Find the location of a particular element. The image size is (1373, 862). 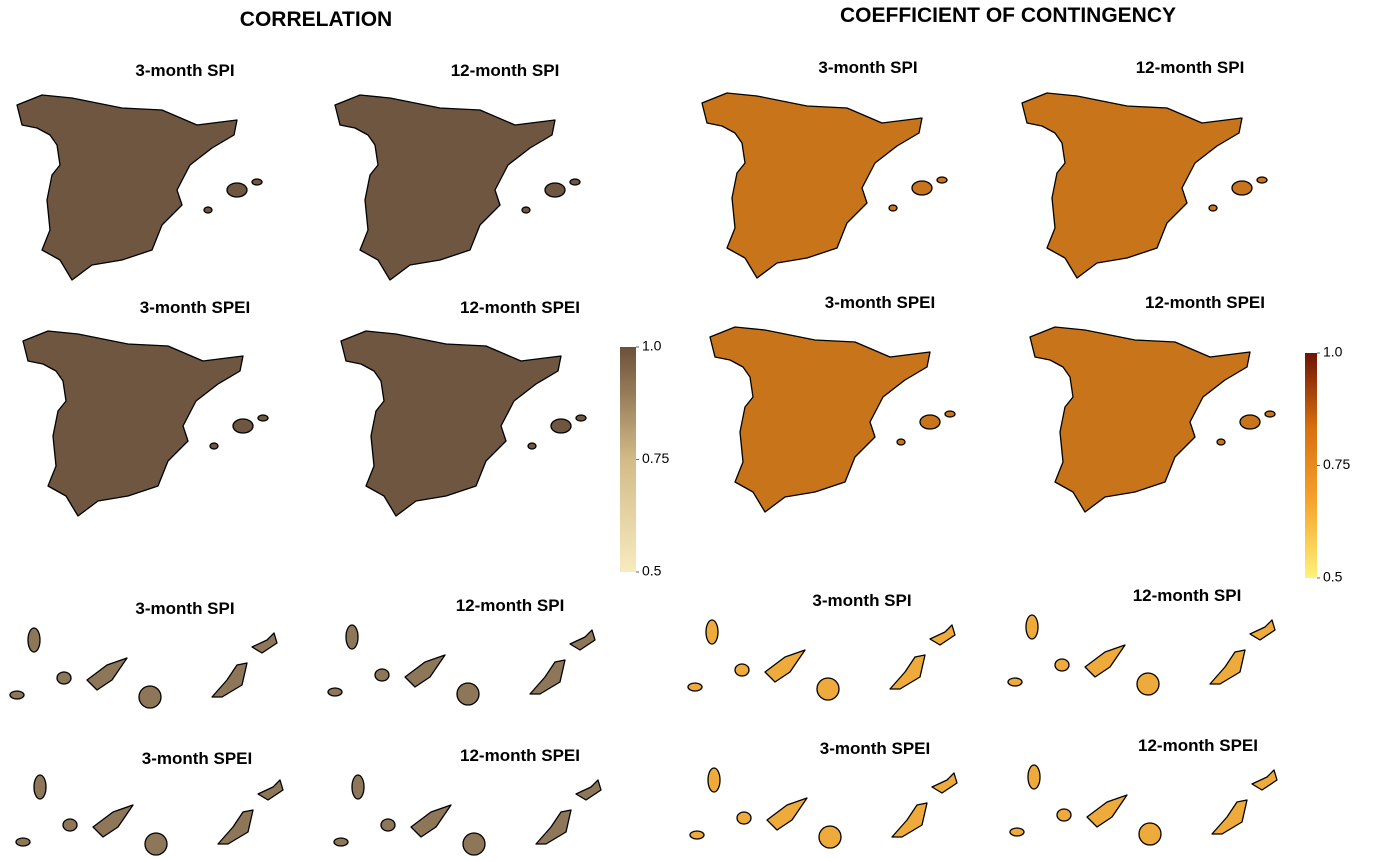

section-title: CORRELATION is located at coordinates (316, 19).